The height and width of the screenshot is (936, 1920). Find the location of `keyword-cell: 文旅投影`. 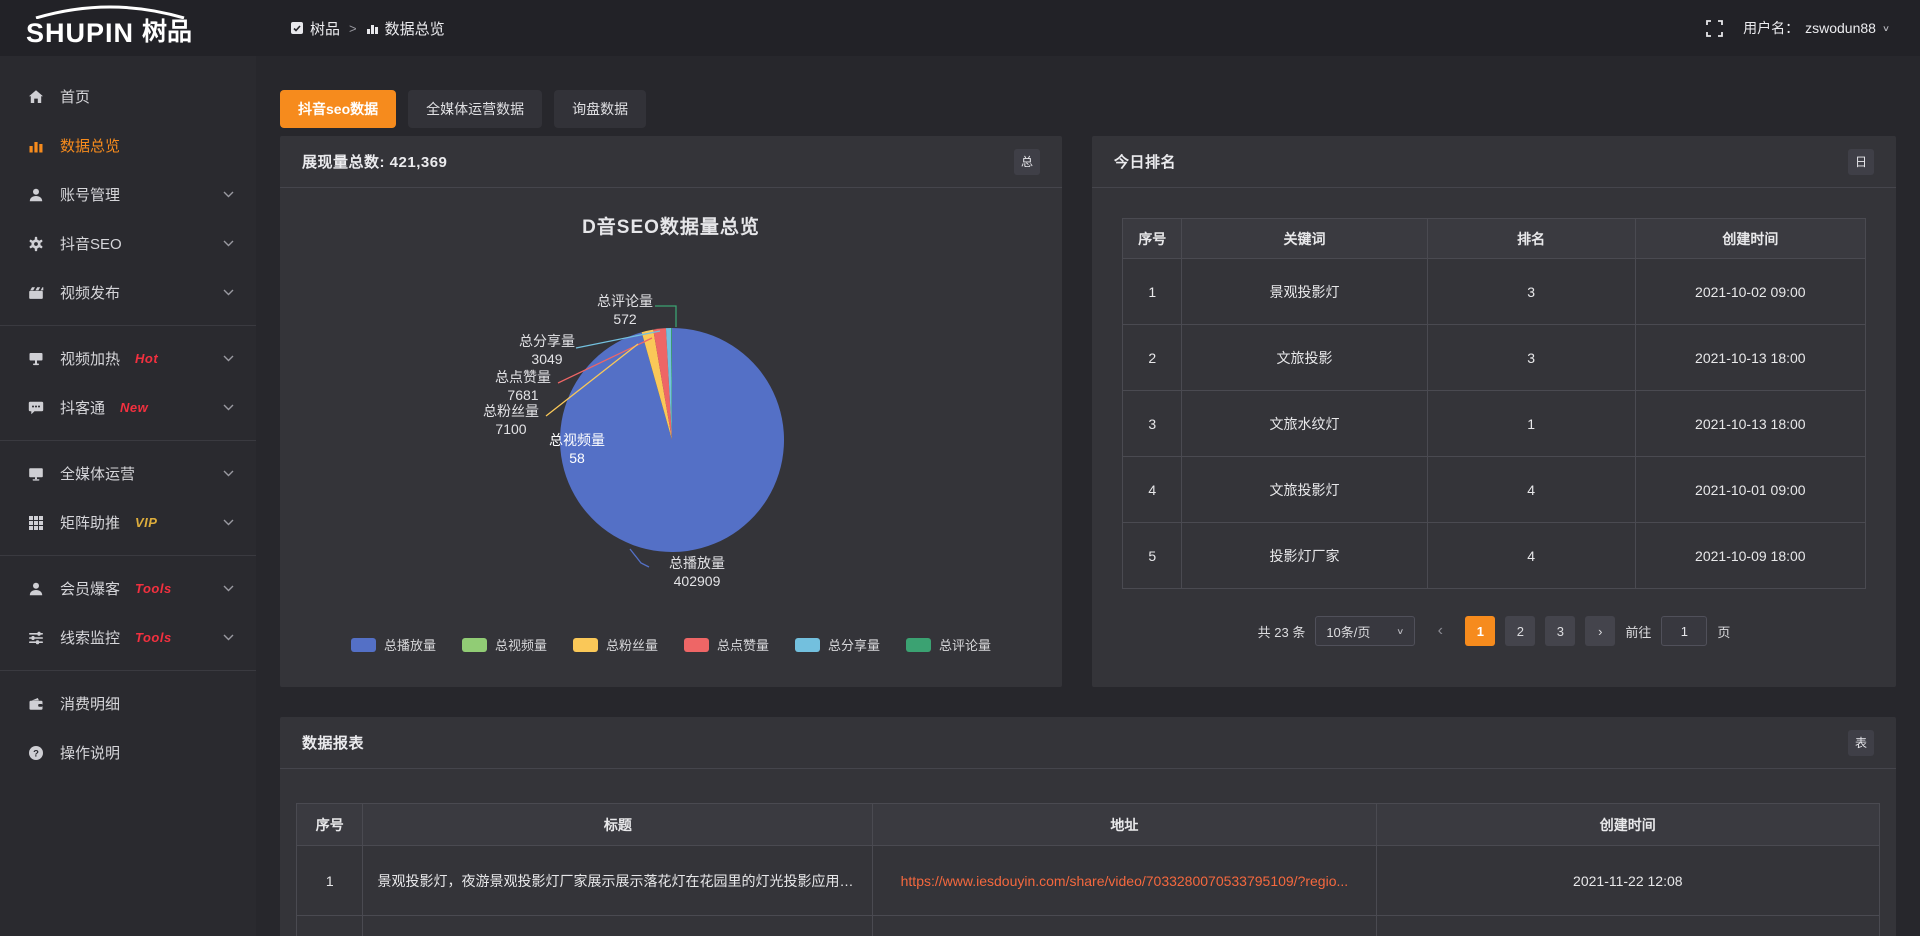

keyword-cell: 文旅投影 is located at coordinates (1304, 357).